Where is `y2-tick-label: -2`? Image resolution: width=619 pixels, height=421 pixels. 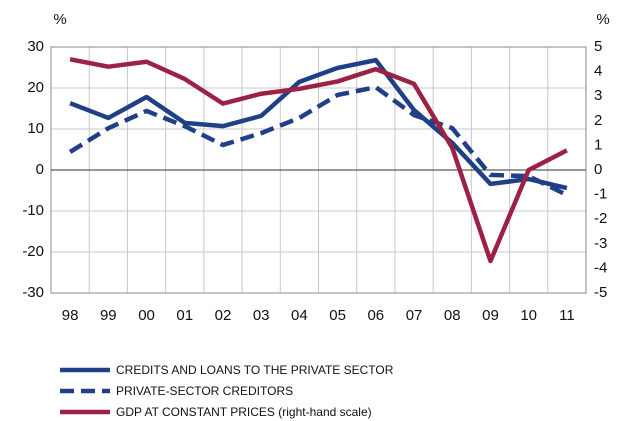 y2-tick-label: -2 is located at coordinates (600, 218).